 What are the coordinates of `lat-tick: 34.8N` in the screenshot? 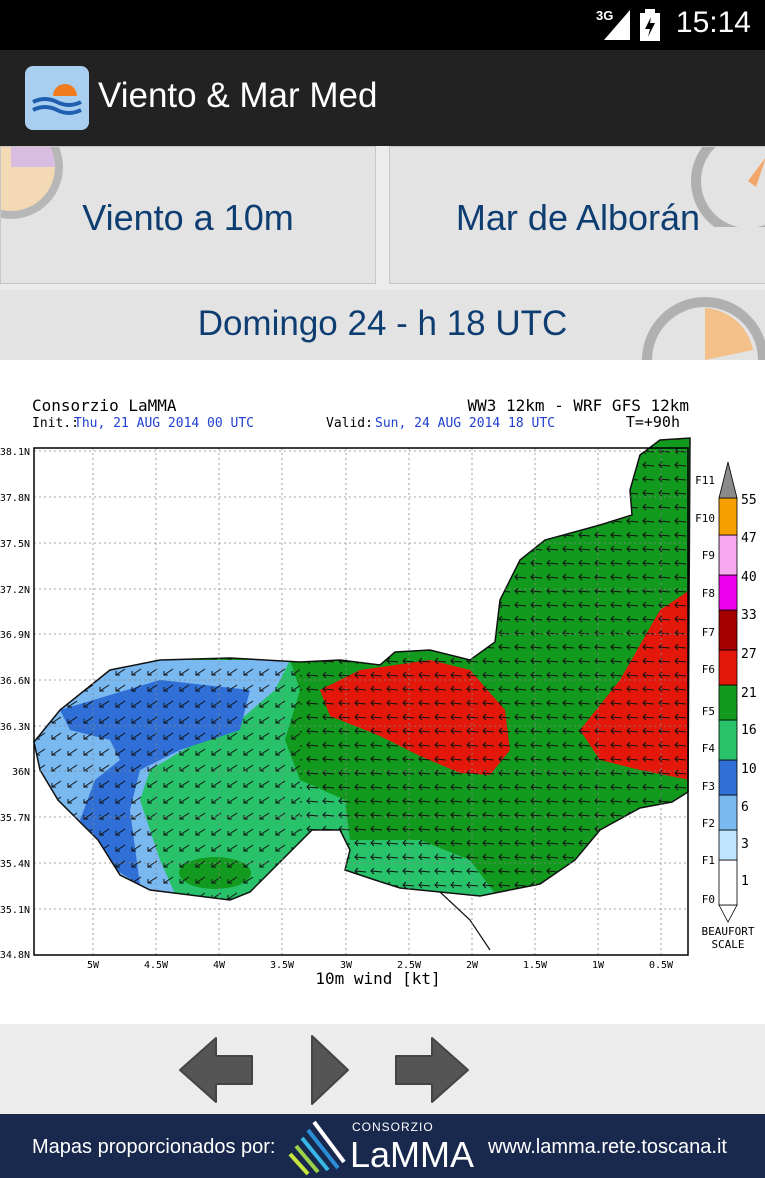 It's located at (15, 955).